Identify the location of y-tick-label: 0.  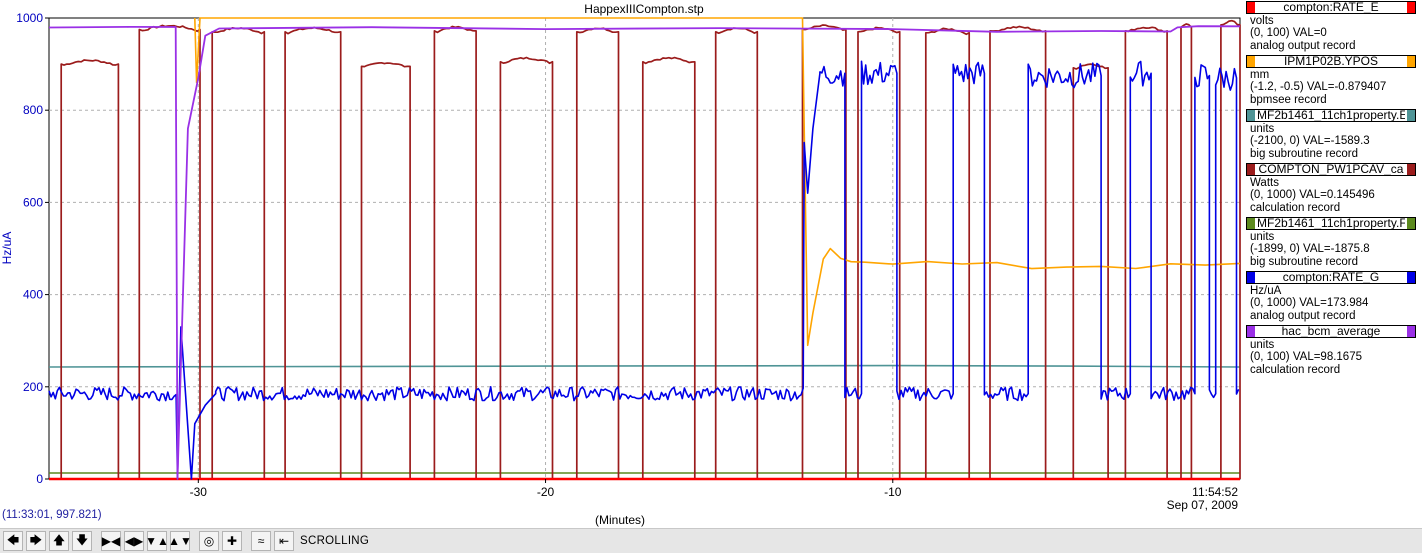
(39, 479).